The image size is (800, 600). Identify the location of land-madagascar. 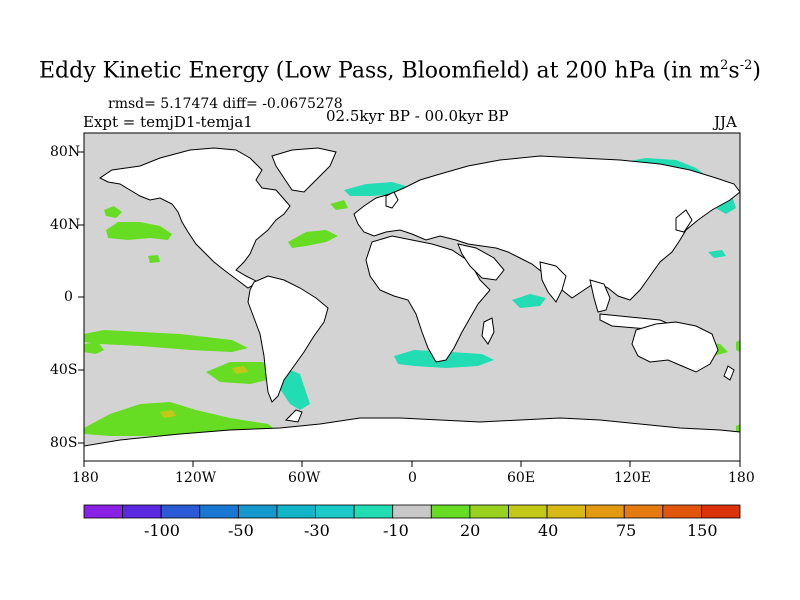
(488, 331).